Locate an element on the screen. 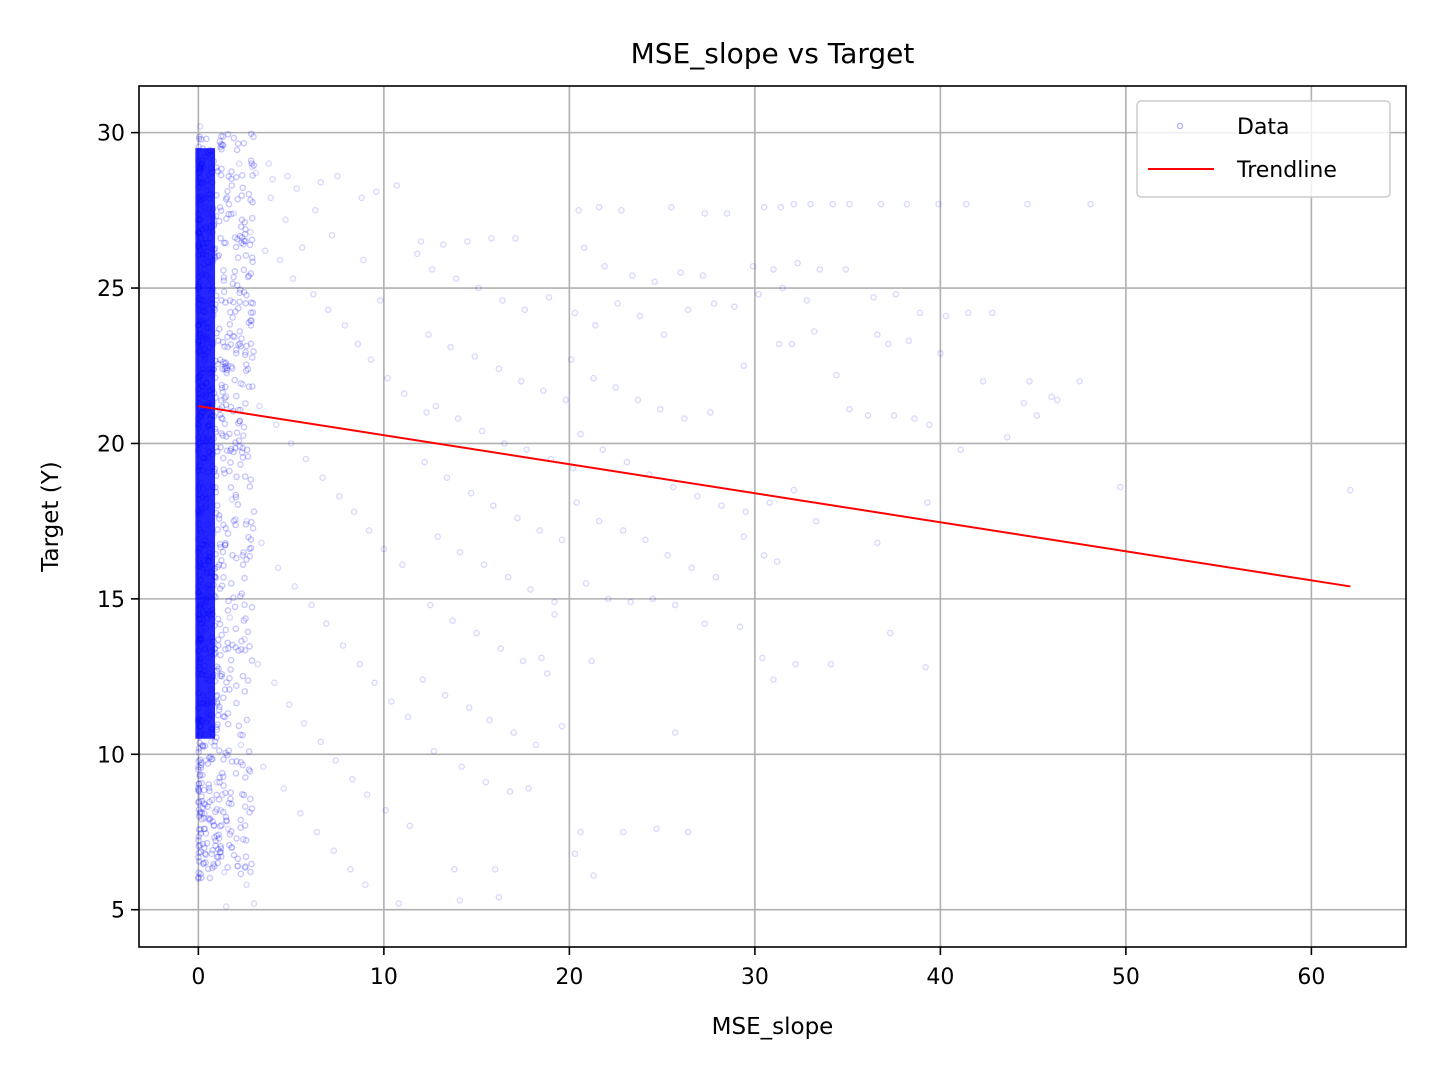 The image size is (1440, 1084). chart-title: MSE_slope vs Target is located at coordinates (773, 53).